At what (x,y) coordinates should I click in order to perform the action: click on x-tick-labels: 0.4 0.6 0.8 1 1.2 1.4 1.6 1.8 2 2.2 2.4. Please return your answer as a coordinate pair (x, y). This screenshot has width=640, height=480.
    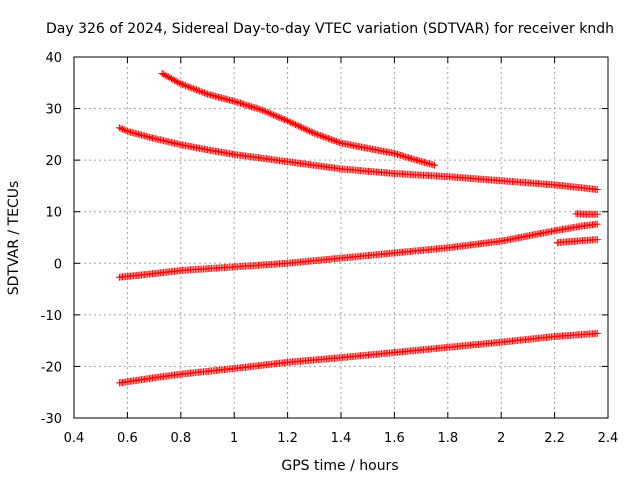
    Looking at the image, I should click on (341, 438).